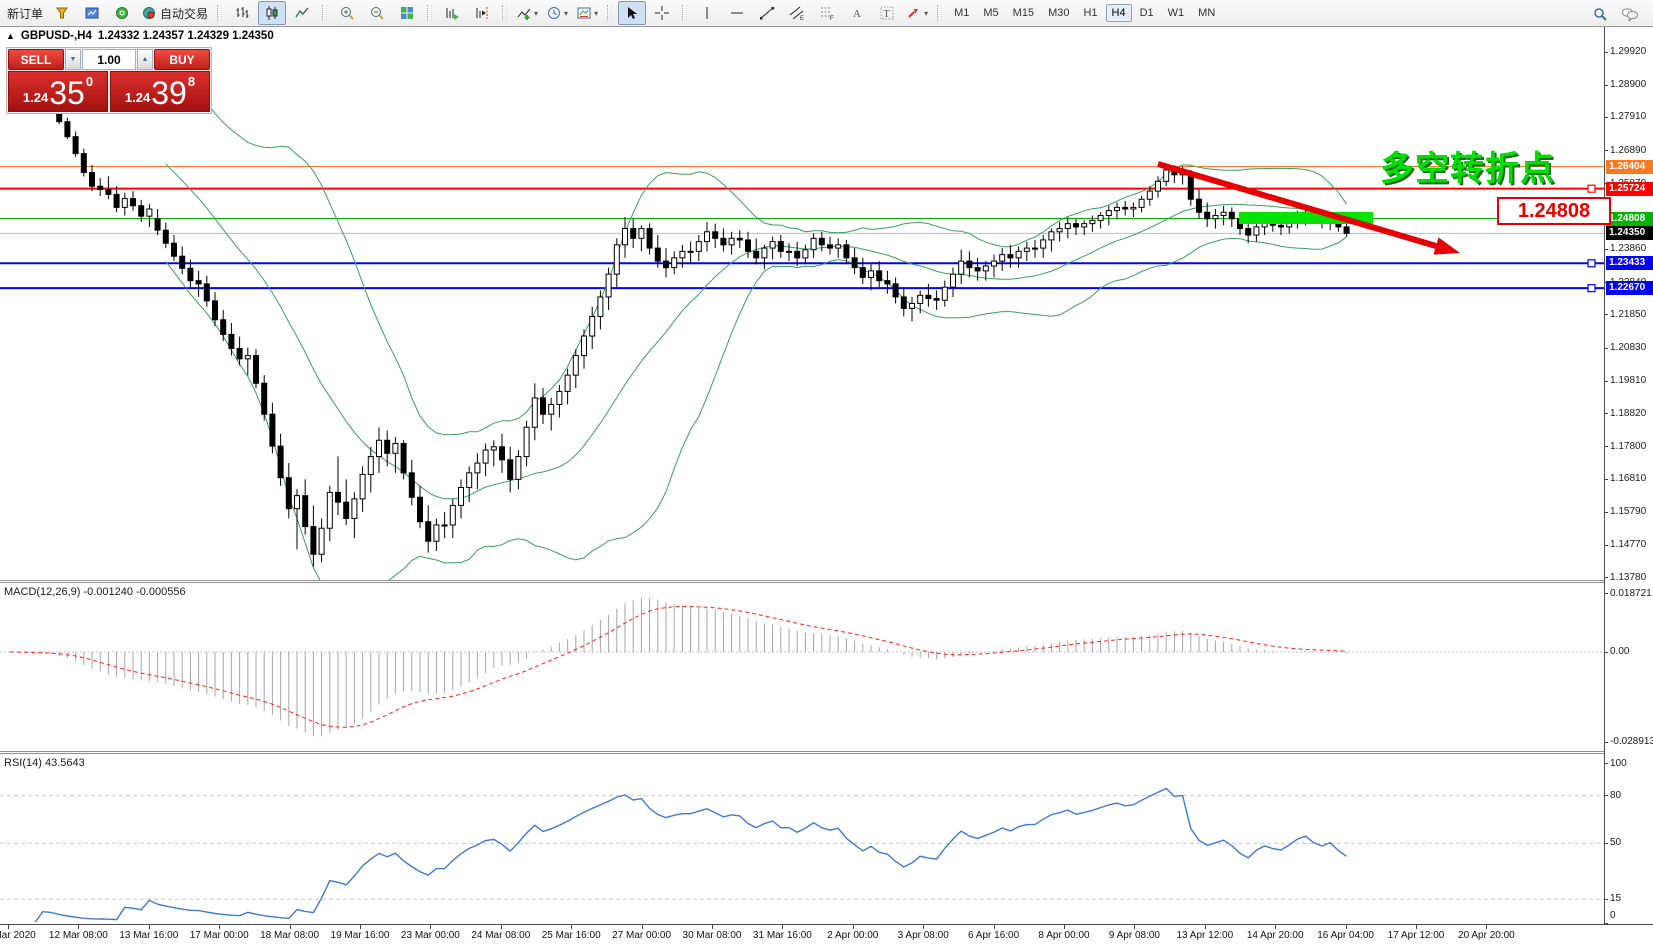 The width and height of the screenshot is (1653, 949). What do you see at coordinates (302, 13) in the screenshot?
I see `line-chart-button` at bounding box center [302, 13].